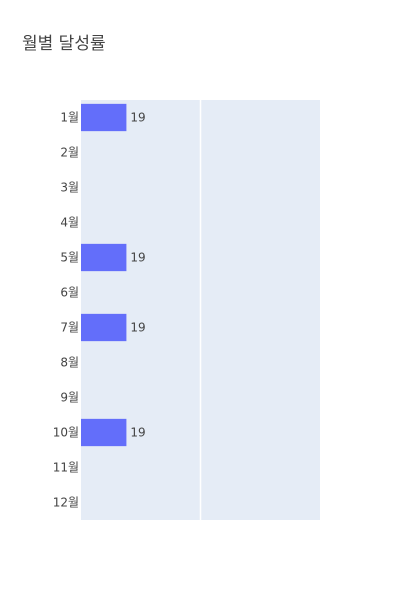 The height and width of the screenshot is (604, 400). What do you see at coordinates (66, 468) in the screenshot?
I see `y-tick-label: 11월` at bounding box center [66, 468].